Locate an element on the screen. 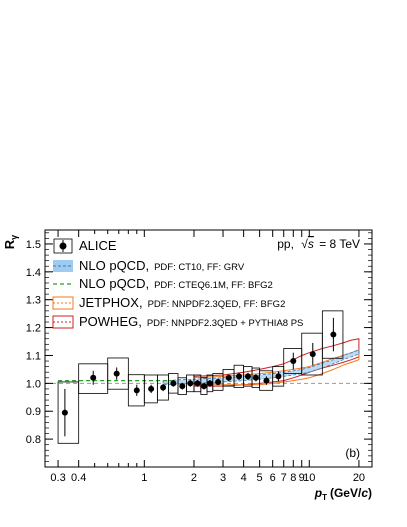 The width and height of the screenshot is (407, 527). x-tick-label: 9 is located at coordinates (302, 478).